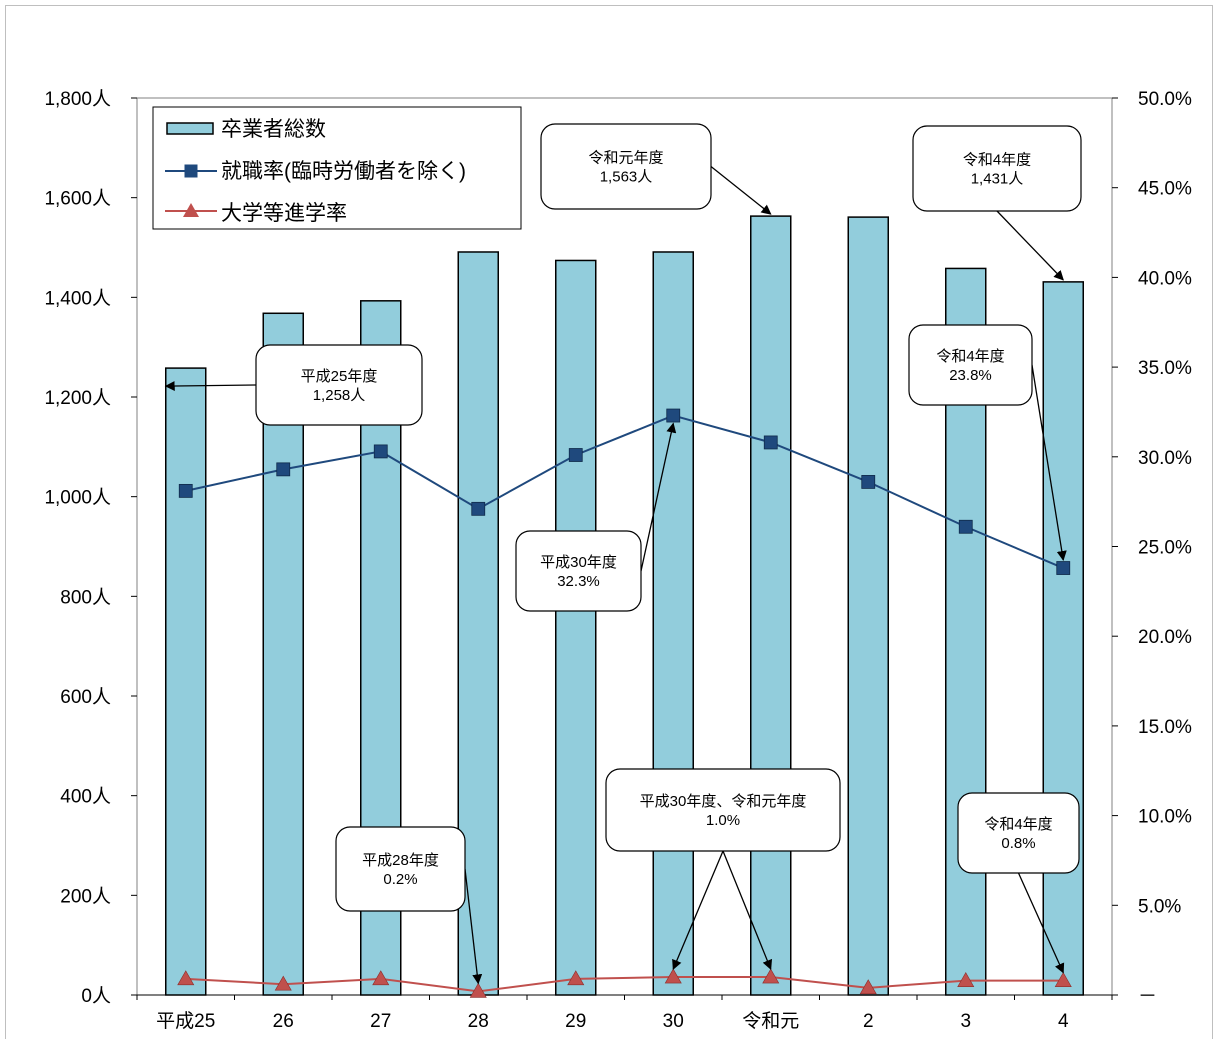 The width and height of the screenshot is (1219, 1039). What do you see at coordinates (1165, 817) in the screenshot?
I see `y-right-tick-label: 10.0%` at bounding box center [1165, 817].